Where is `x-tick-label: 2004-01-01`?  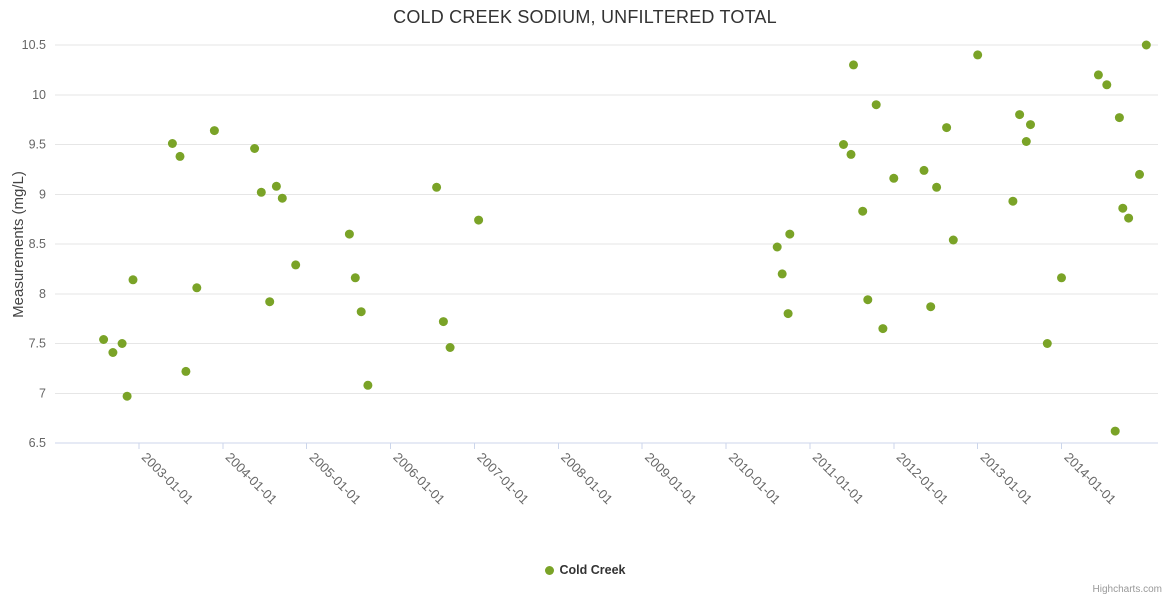 x-tick-label: 2004-01-01 is located at coordinates (252, 479).